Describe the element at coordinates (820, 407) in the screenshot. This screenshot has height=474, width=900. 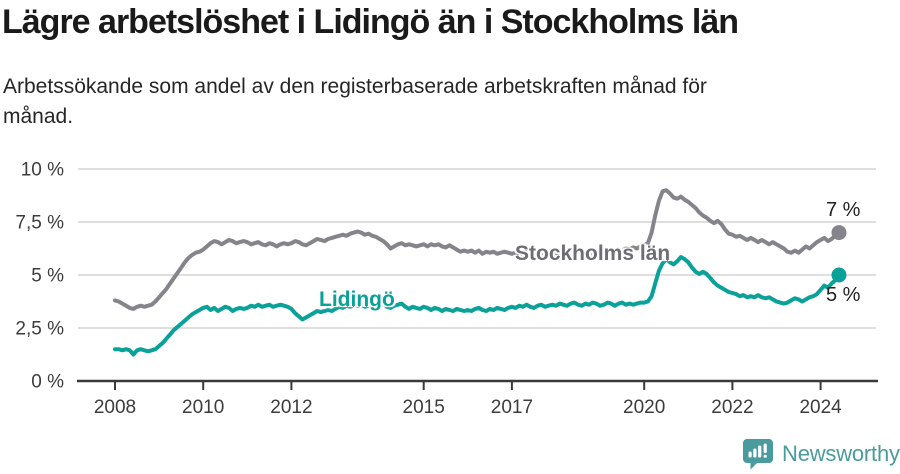
I see `x-tick-label: 2024` at that location.